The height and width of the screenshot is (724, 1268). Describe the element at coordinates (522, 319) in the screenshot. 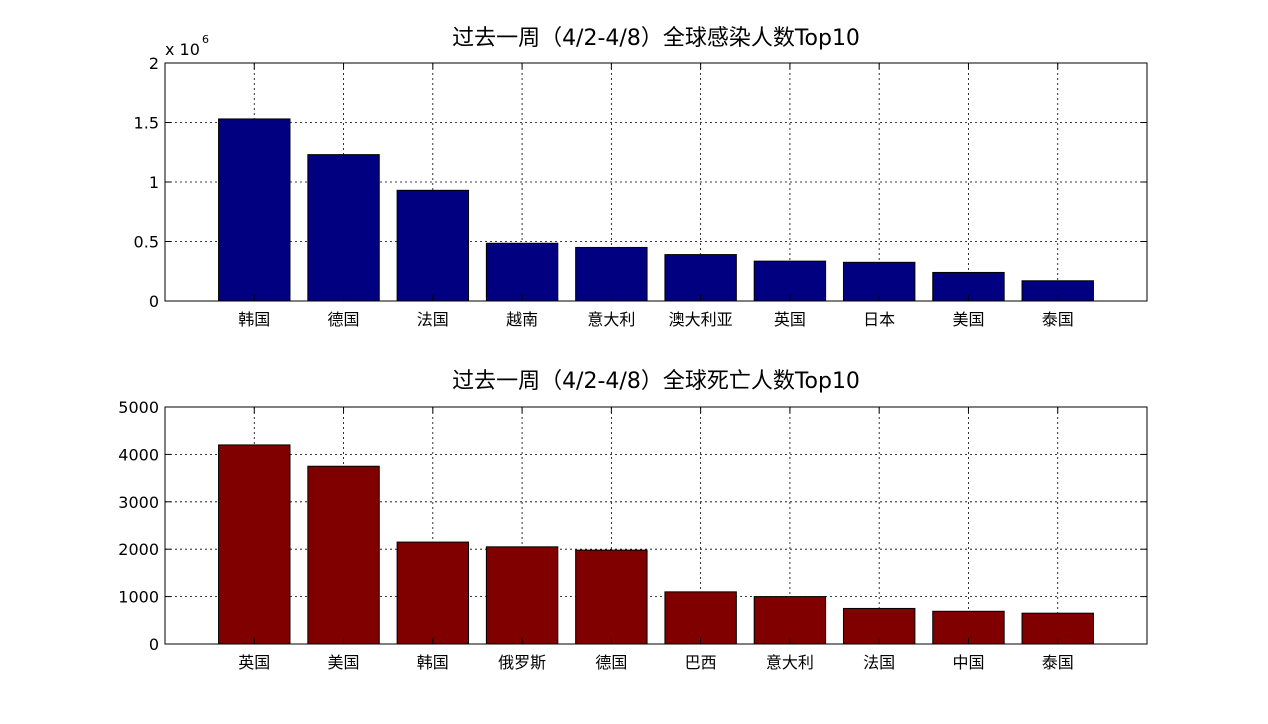

I see `x-tick-label: 越南` at that location.